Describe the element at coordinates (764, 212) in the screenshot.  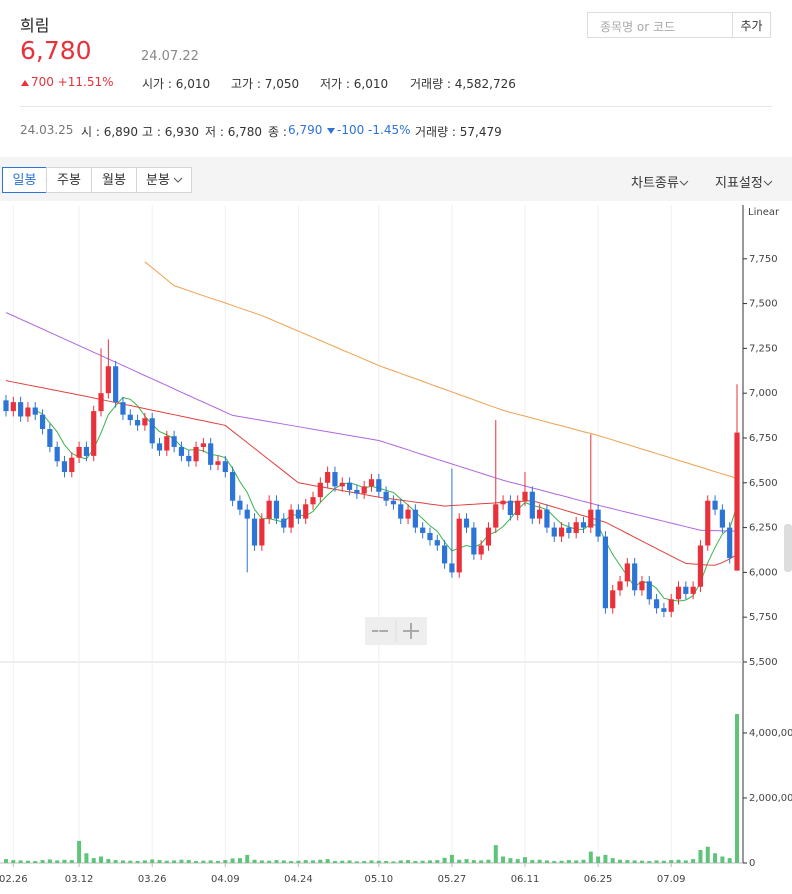
I see `scale-label: Linear` at that location.